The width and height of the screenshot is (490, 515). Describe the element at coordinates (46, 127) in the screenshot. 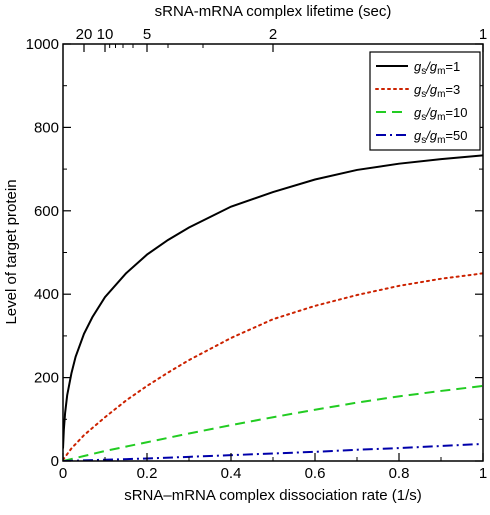

I see `y-tick-label: 800` at that location.